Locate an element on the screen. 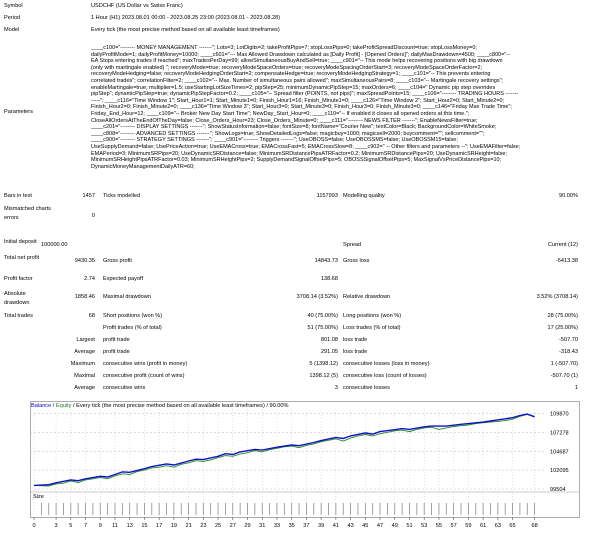  average2-label: Average is located at coordinates (84, 388).